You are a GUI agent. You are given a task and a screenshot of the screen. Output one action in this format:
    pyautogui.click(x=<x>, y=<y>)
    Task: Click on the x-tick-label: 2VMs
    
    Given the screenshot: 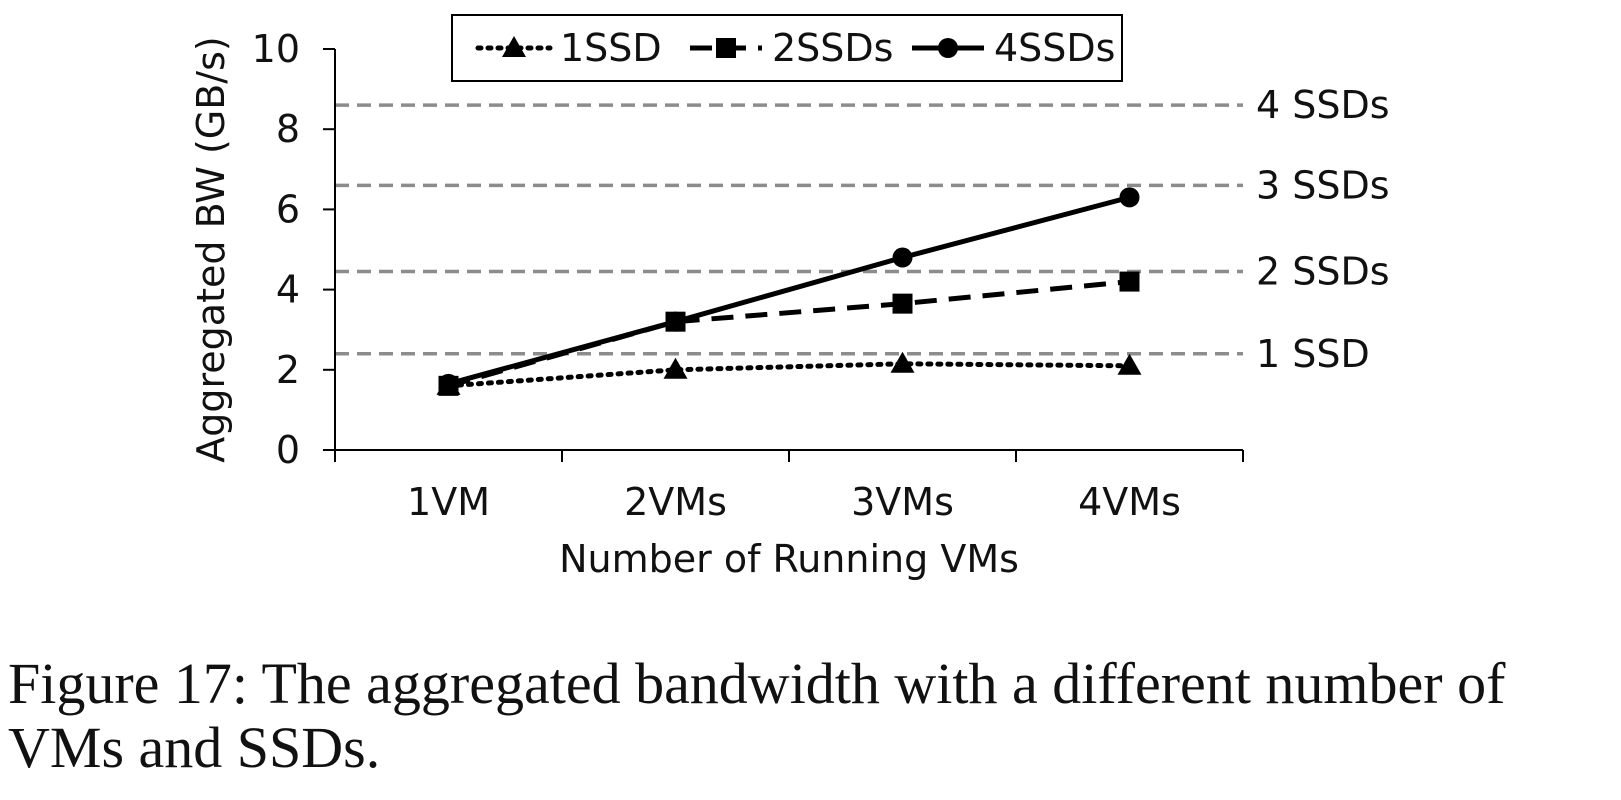 What is the action you would take?
    pyautogui.click(x=675, y=502)
    